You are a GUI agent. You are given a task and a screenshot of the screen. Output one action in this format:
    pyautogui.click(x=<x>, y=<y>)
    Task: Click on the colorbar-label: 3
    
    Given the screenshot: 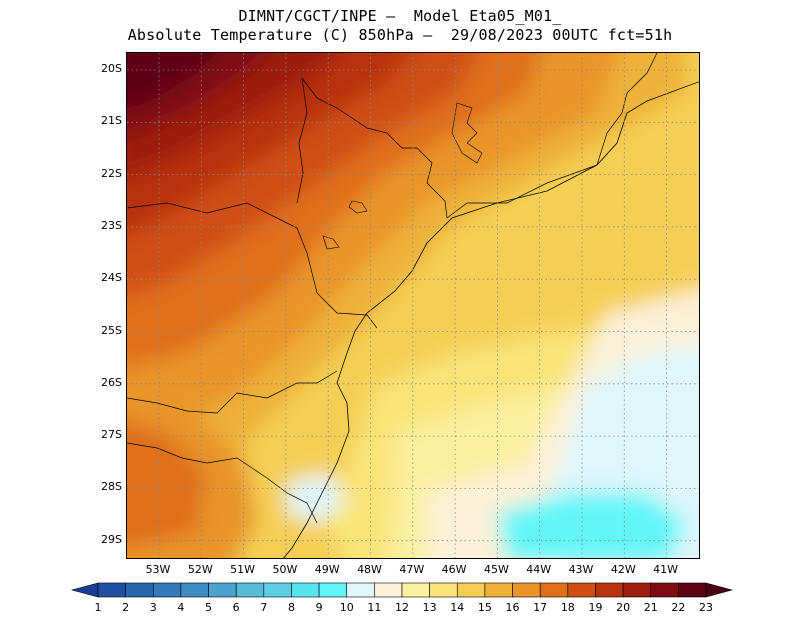 What is the action you would take?
    pyautogui.click(x=153, y=607)
    